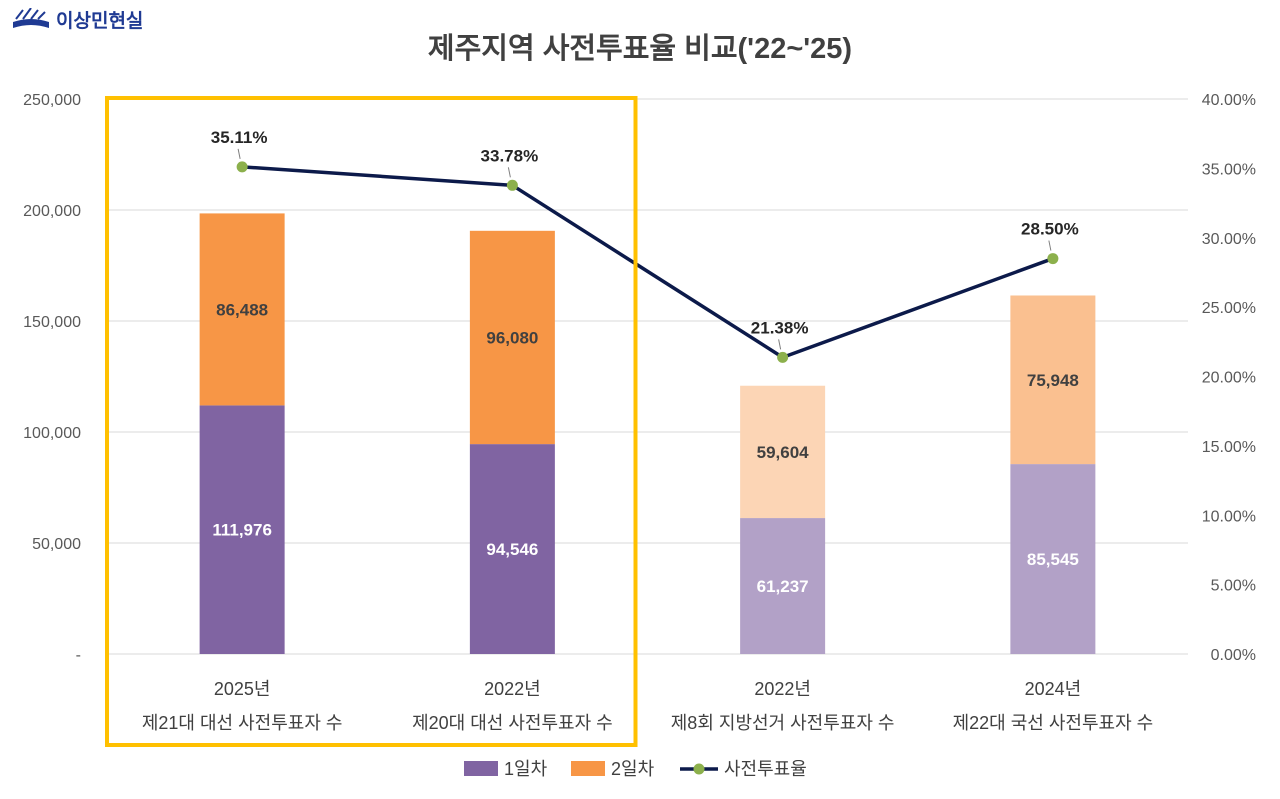  What do you see at coordinates (100, 21) in the screenshot?
I see `brand-name: 이상민현실` at bounding box center [100, 21].